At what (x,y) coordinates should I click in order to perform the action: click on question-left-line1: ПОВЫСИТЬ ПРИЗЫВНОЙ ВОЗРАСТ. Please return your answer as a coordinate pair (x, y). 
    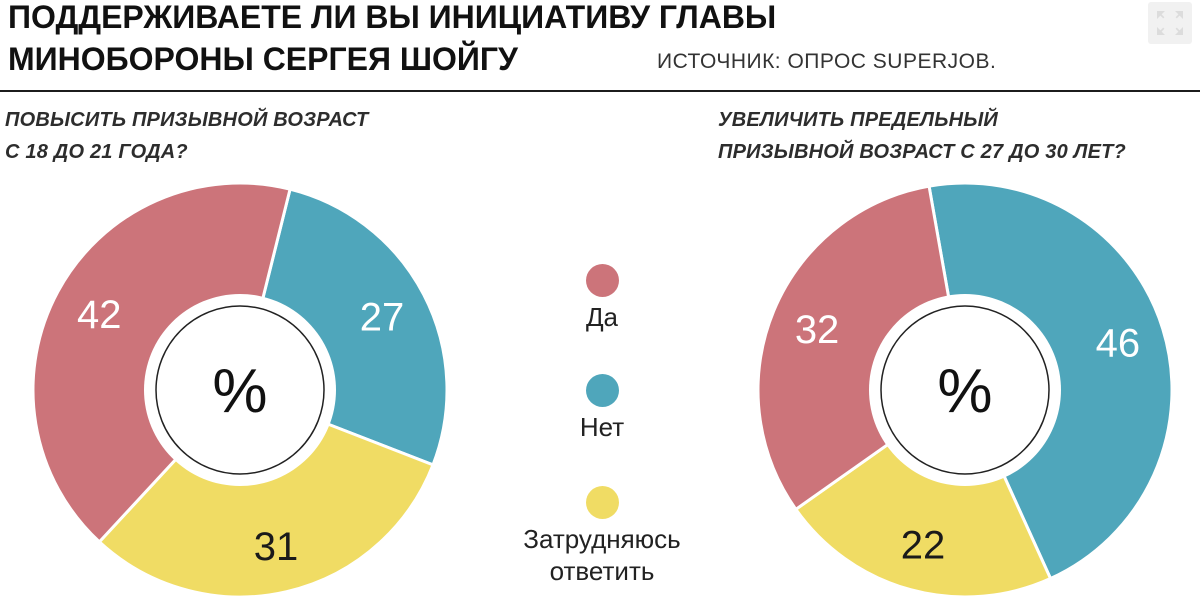
    Looking at the image, I should click on (187, 120).